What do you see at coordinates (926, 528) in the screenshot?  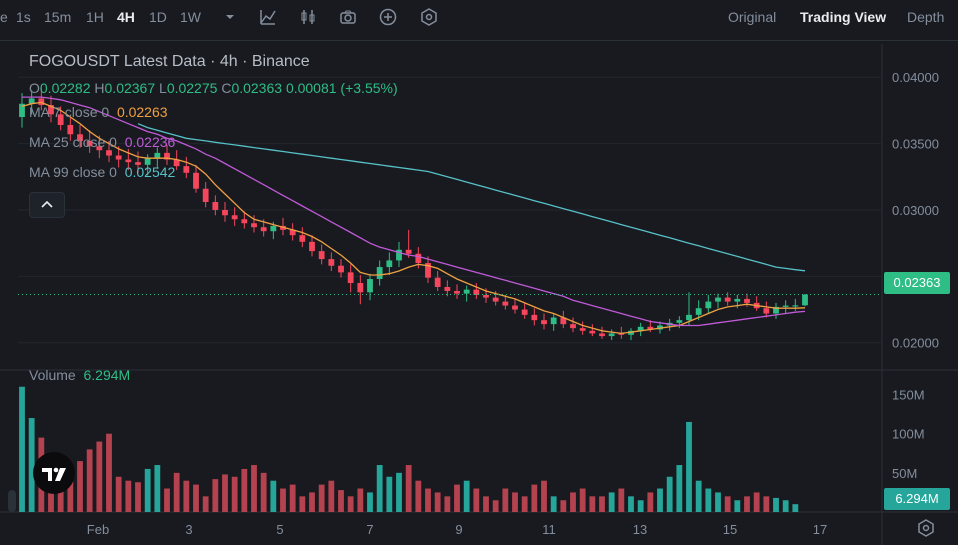 I see `chart-settings-icon` at bounding box center [926, 528].